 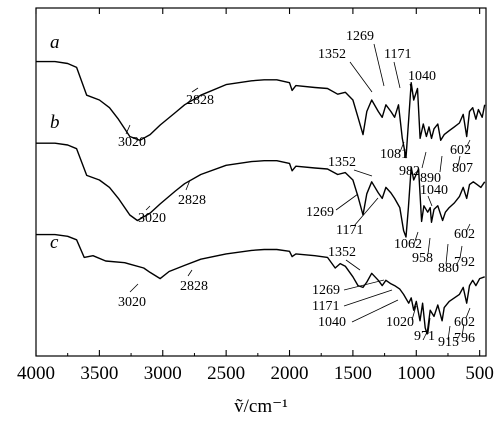 What do you see at coordinates (464, 262) in the screenshot?
I see `peak-label-b-792: 792` at bounding box center [464, 262].